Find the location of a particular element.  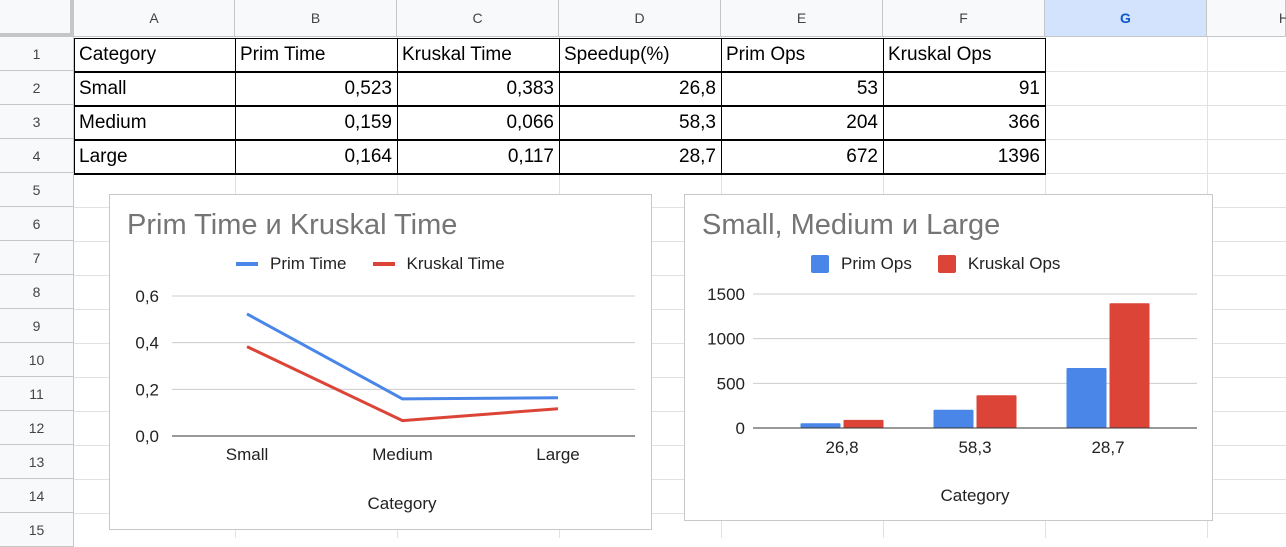

cell-d2: 26,8 is located at coordinates (697, 88).